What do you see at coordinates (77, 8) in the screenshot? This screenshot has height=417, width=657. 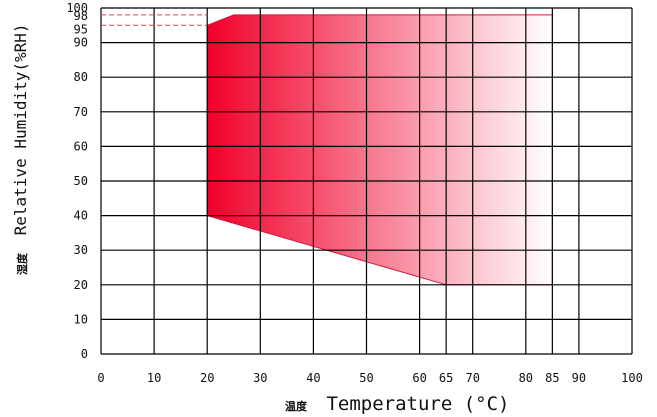 I see `y-tick-label: 100` at bounding box center [77, 8].